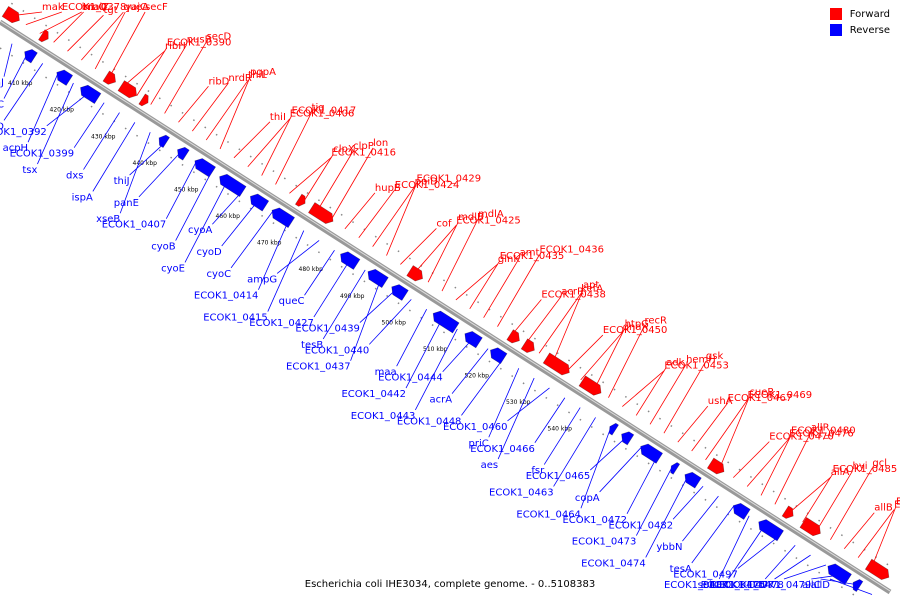  What do you see at coordinates (126, 203) in the screenshot?
I see `reverse-gene-label: panE` at bounding box center [126, 203].